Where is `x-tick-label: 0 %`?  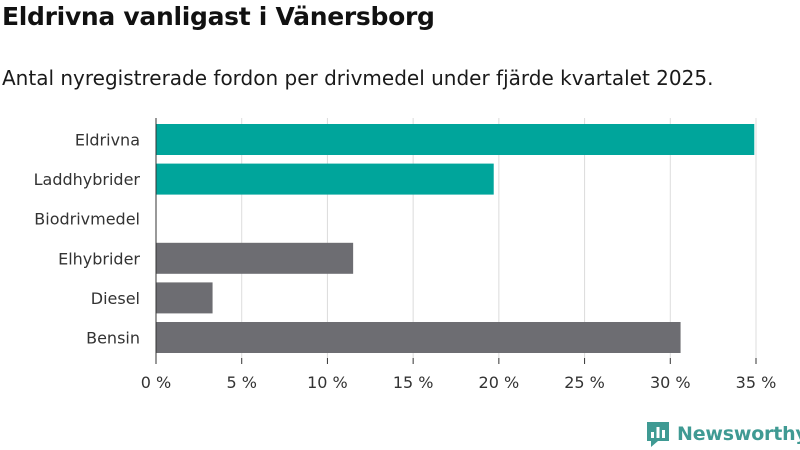 x-tick-label: 0 % is located at coordinates (156, 382).